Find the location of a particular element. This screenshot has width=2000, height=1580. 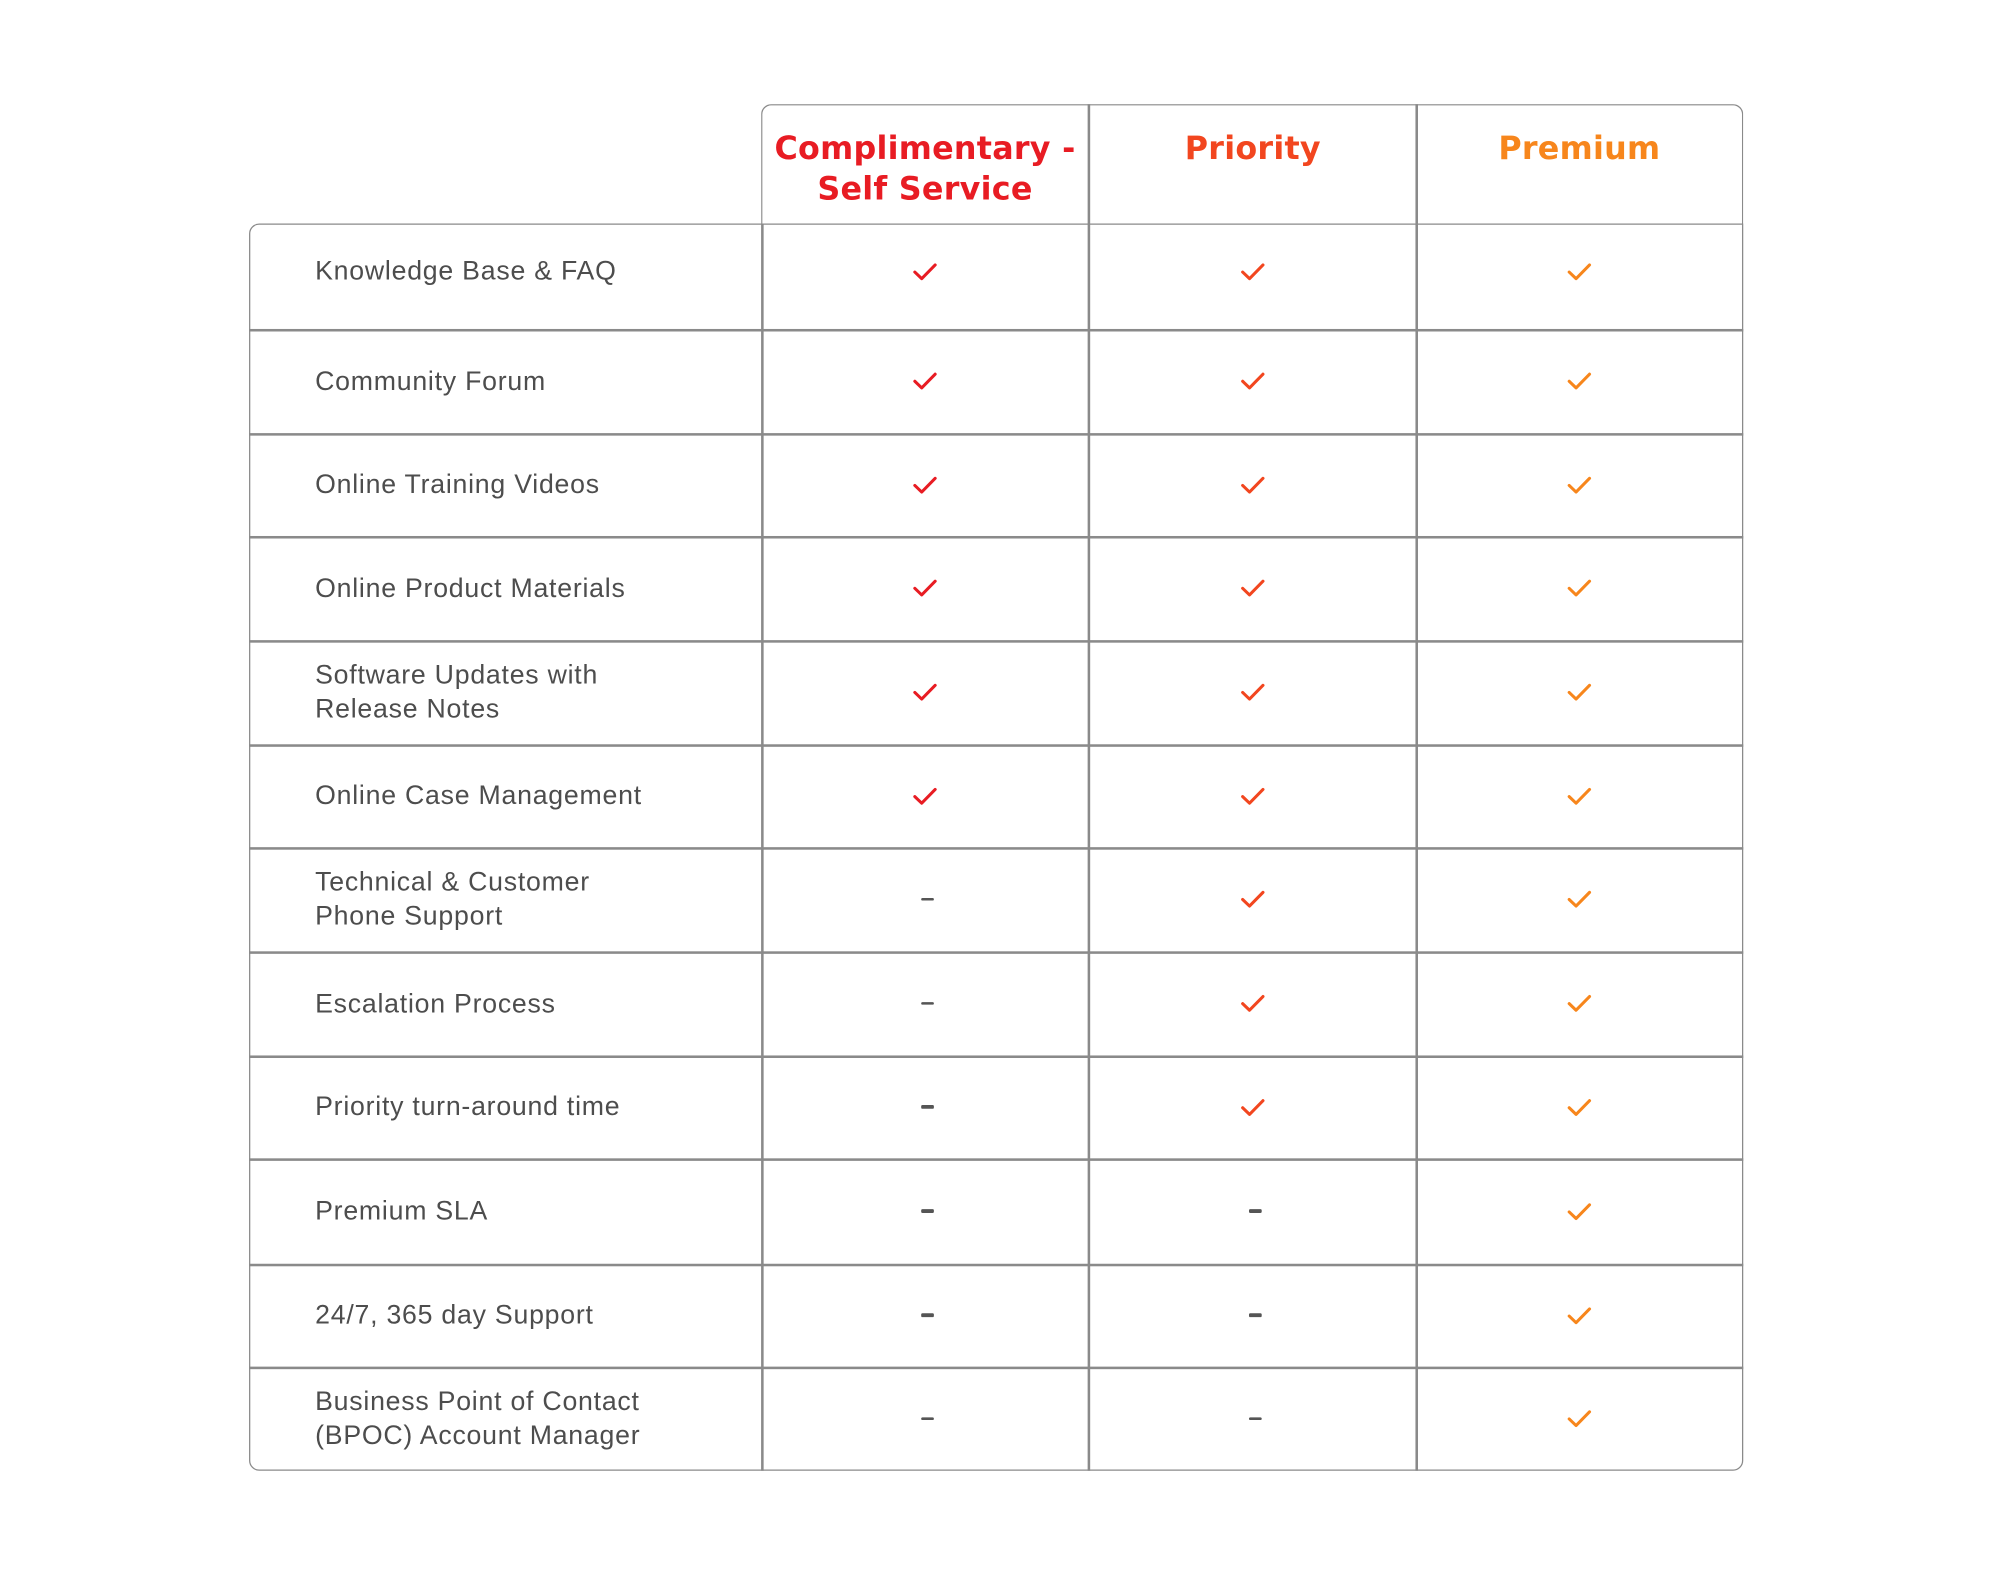

column-header-line: Priority is located at coordinates (1252, 148).